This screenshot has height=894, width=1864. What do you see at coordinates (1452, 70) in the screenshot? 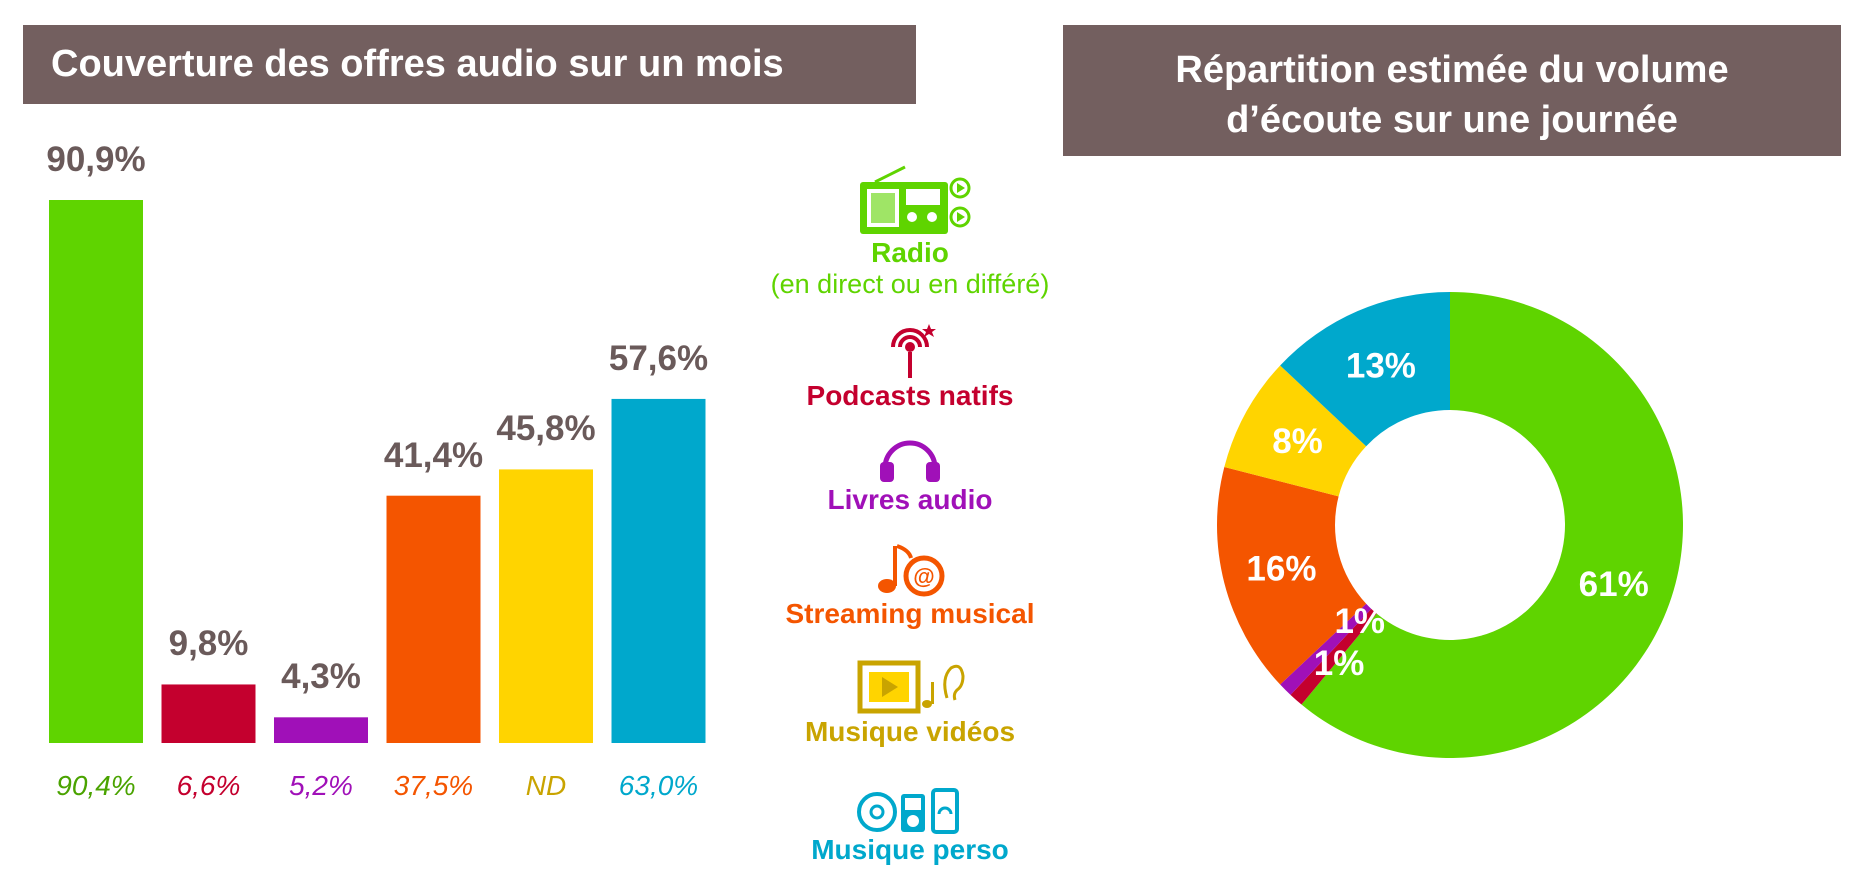
I see `right-title-line1: Répartition estimée du volume` at bounding box center [1452, 70].